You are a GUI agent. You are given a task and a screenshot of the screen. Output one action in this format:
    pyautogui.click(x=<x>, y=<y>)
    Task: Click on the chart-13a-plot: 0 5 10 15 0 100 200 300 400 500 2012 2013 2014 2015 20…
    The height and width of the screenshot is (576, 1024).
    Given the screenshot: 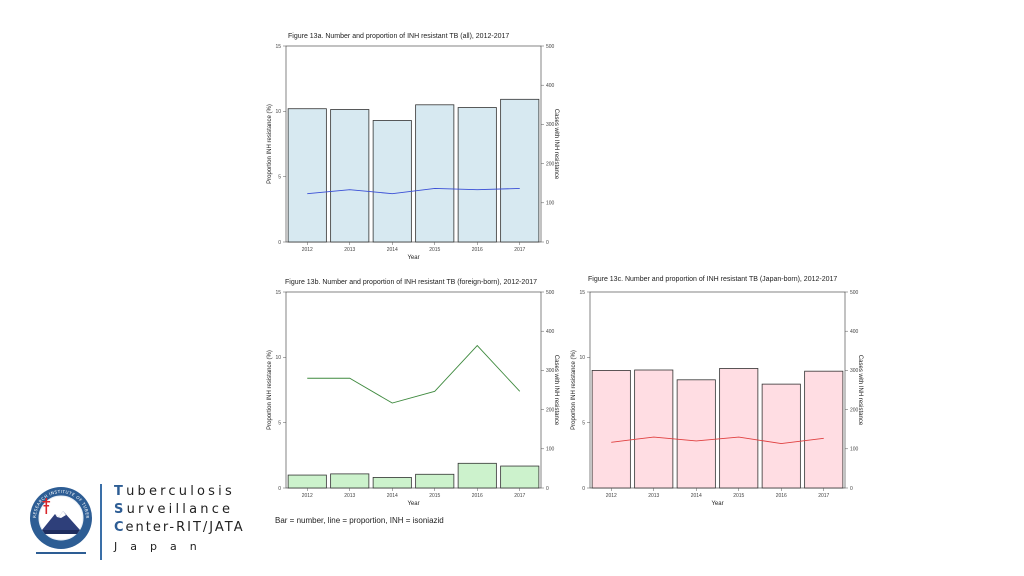 What is the action you would take?
    pyautogui.click(x=413, y=152)
    